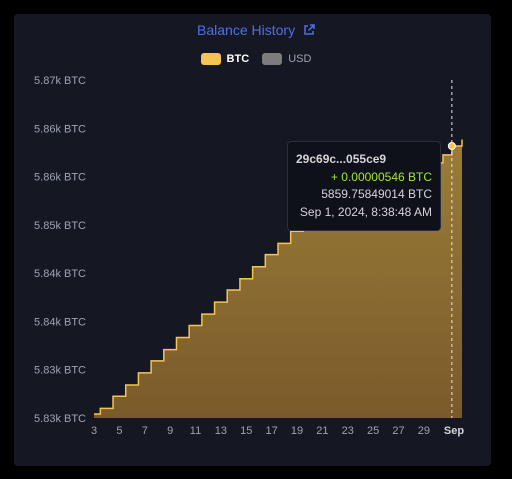 The width and height of the screenshot is (512, 479). I want to click on tooltip-balance: 5859.75849014 BTC, so click(376, 194).